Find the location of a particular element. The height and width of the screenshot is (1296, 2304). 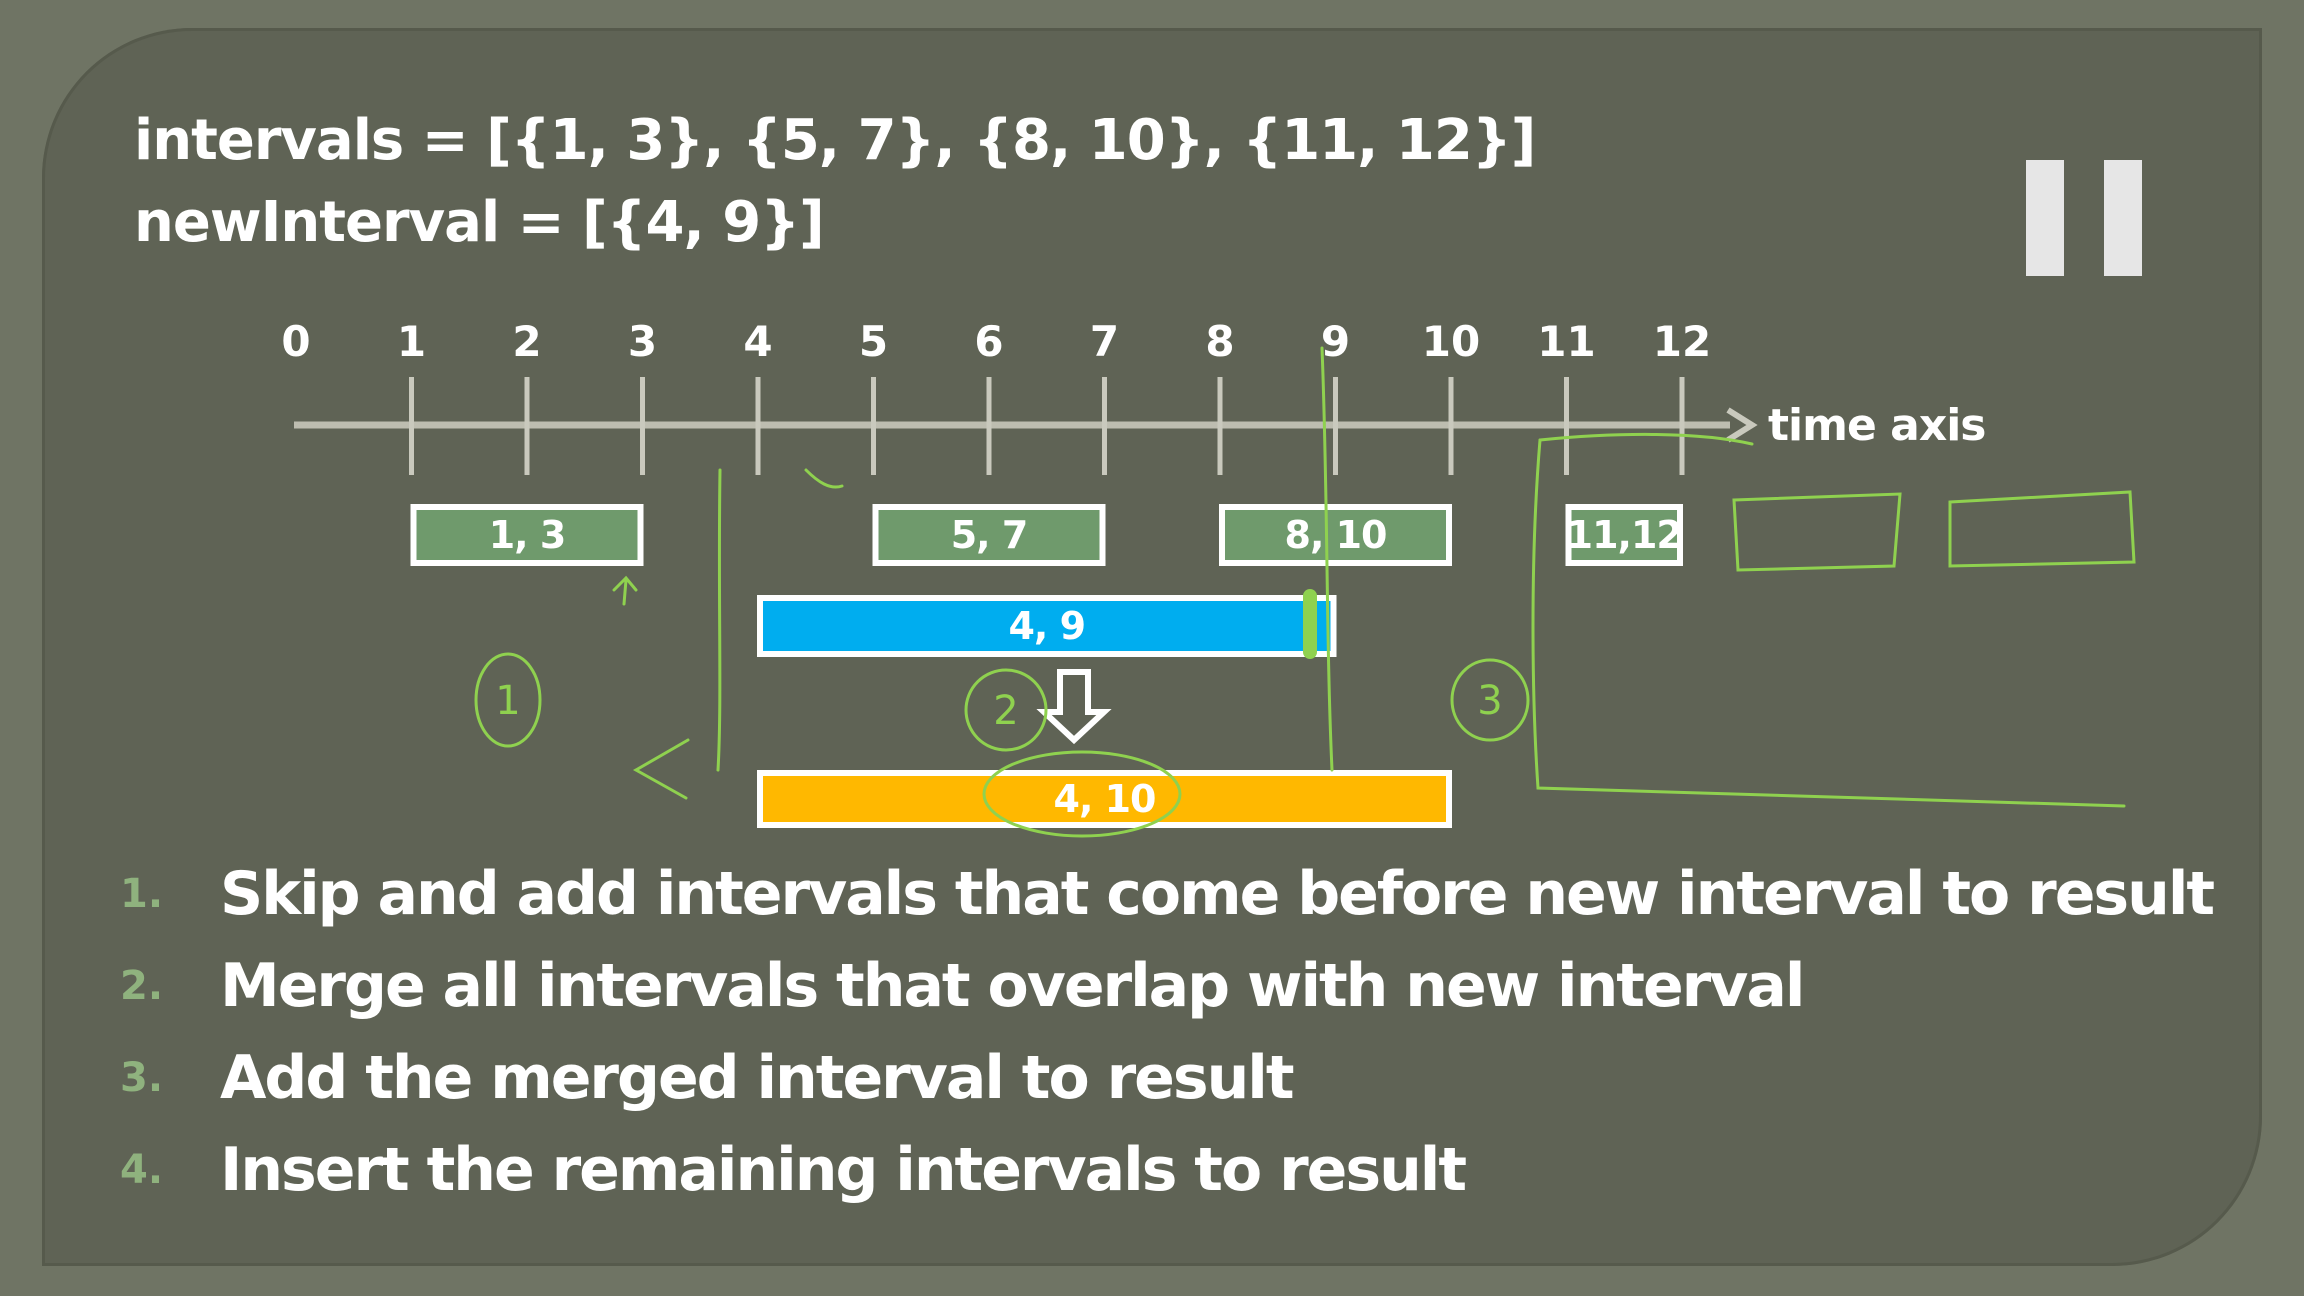

tick-label: 5 is located at coordinates (873, 341).